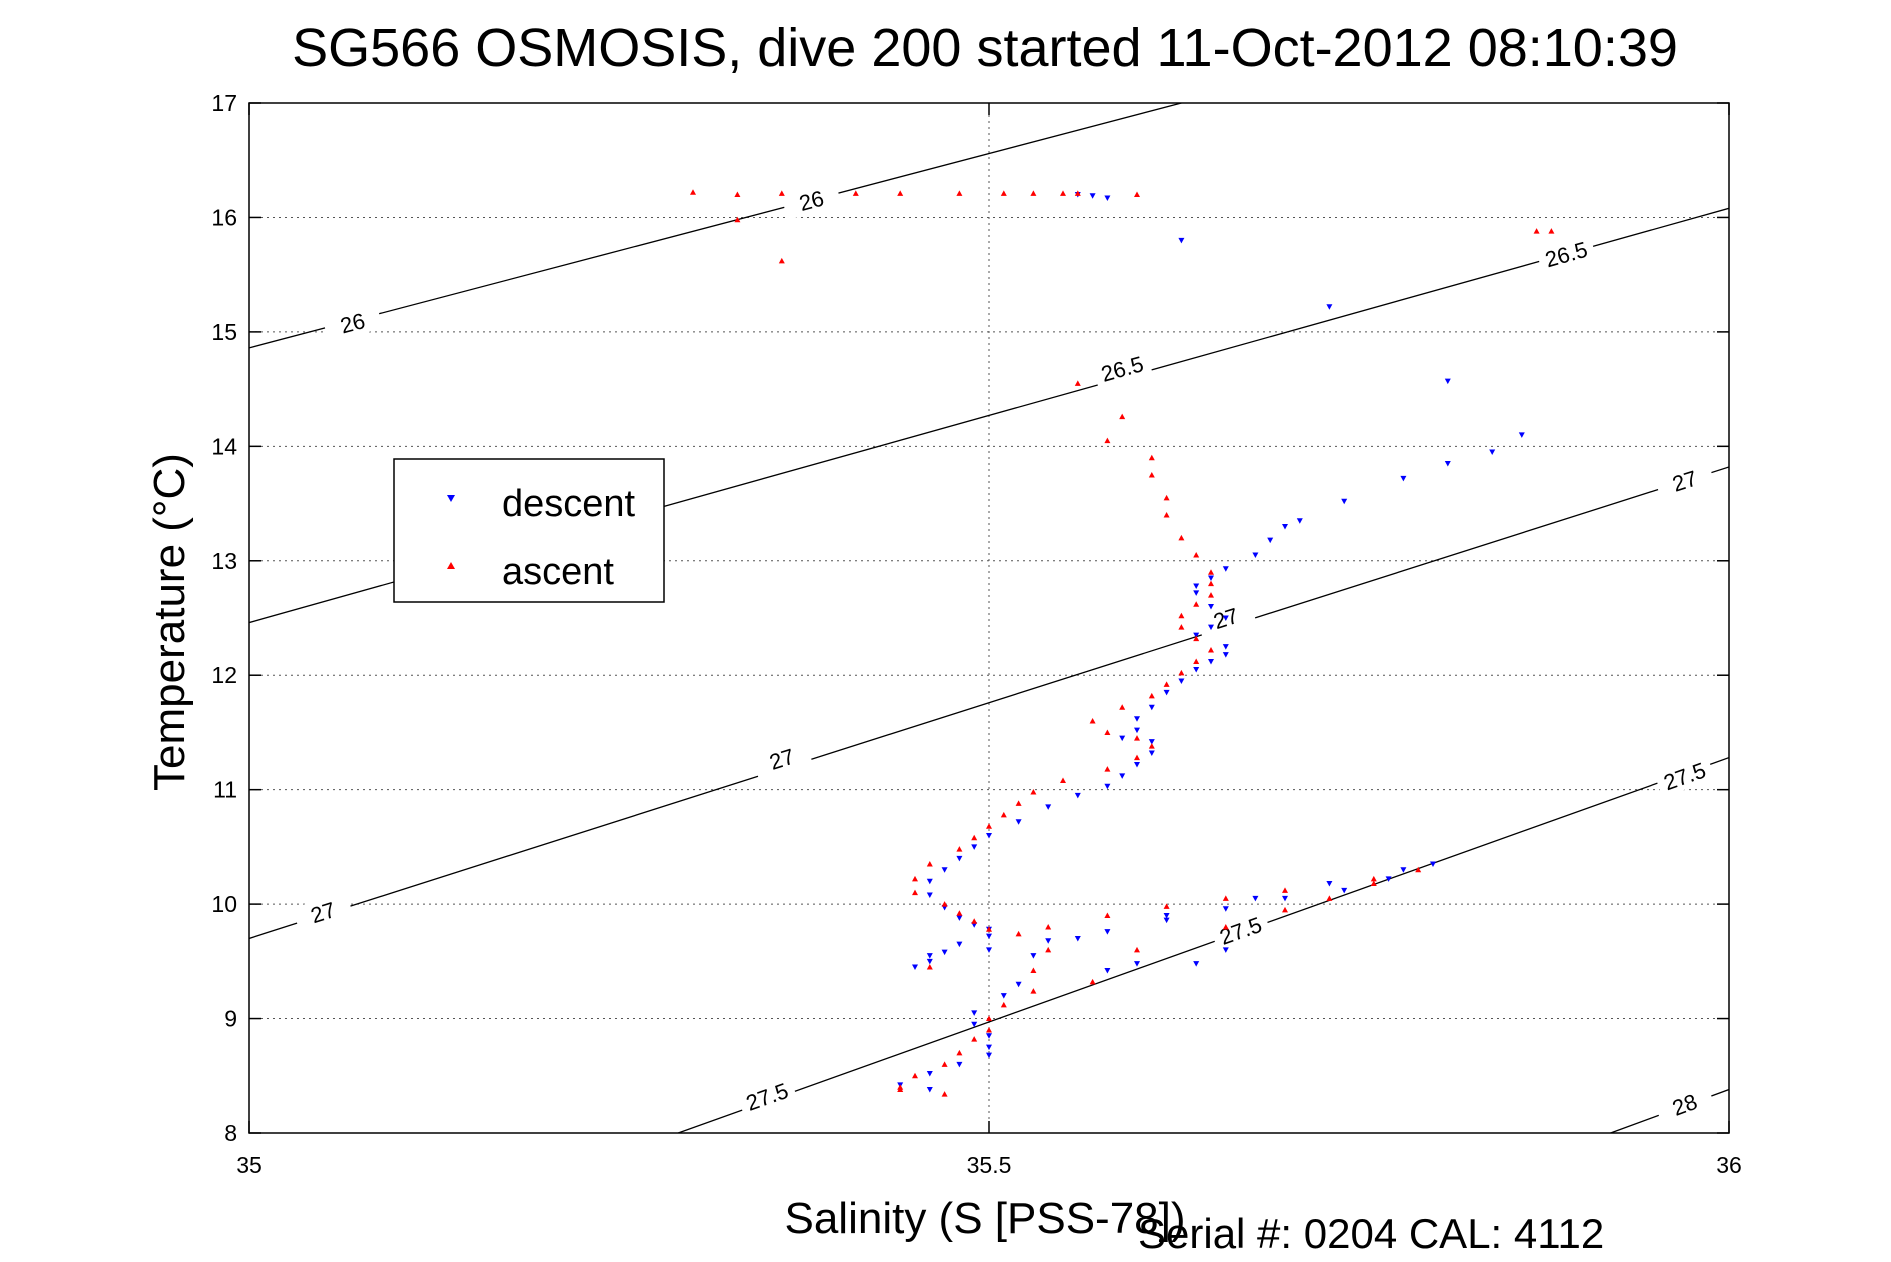 This screenshot has width=1891, height=1262. What do you see at coordinates (451, 498) in the screenshot?
I see `legend-descent-marker` at bounding box center [451, 498].